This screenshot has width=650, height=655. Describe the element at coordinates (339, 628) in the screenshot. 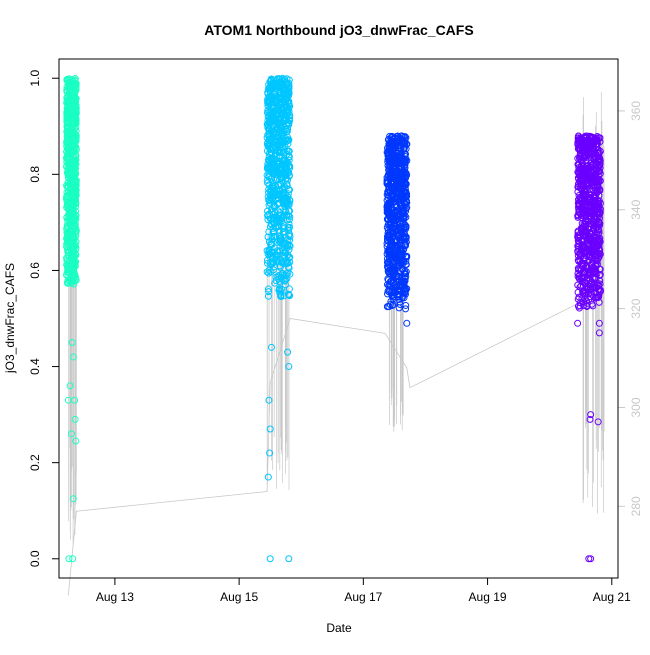

I see `x-axis-label: Date` at that location.